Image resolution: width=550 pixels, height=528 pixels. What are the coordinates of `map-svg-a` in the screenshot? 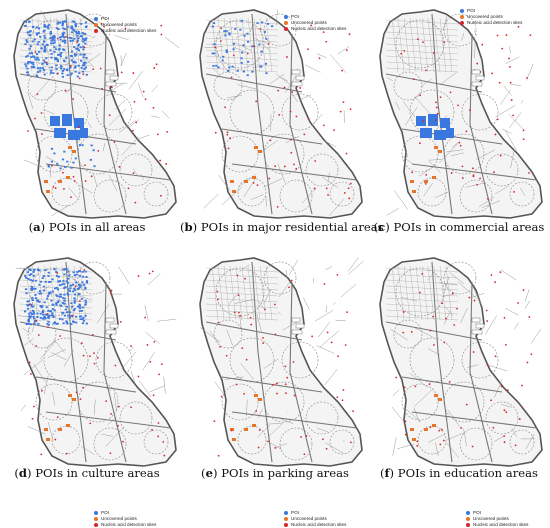 It's located at (96, 113).